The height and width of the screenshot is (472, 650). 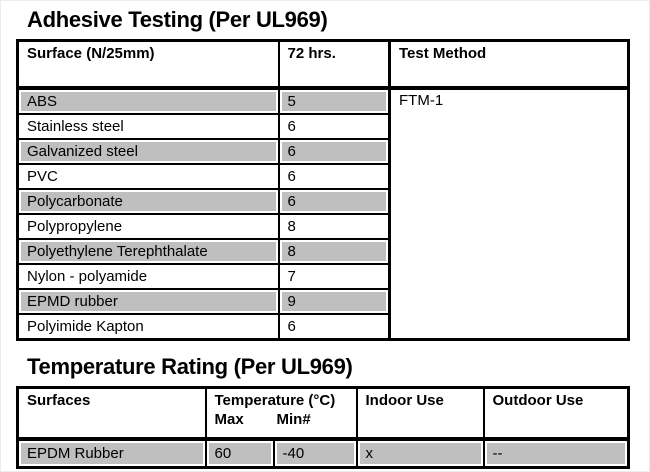 I want to click on table-row-epdm-rubber: EPDM Rubber 60 -40 x --, so click(x=323, y=453).